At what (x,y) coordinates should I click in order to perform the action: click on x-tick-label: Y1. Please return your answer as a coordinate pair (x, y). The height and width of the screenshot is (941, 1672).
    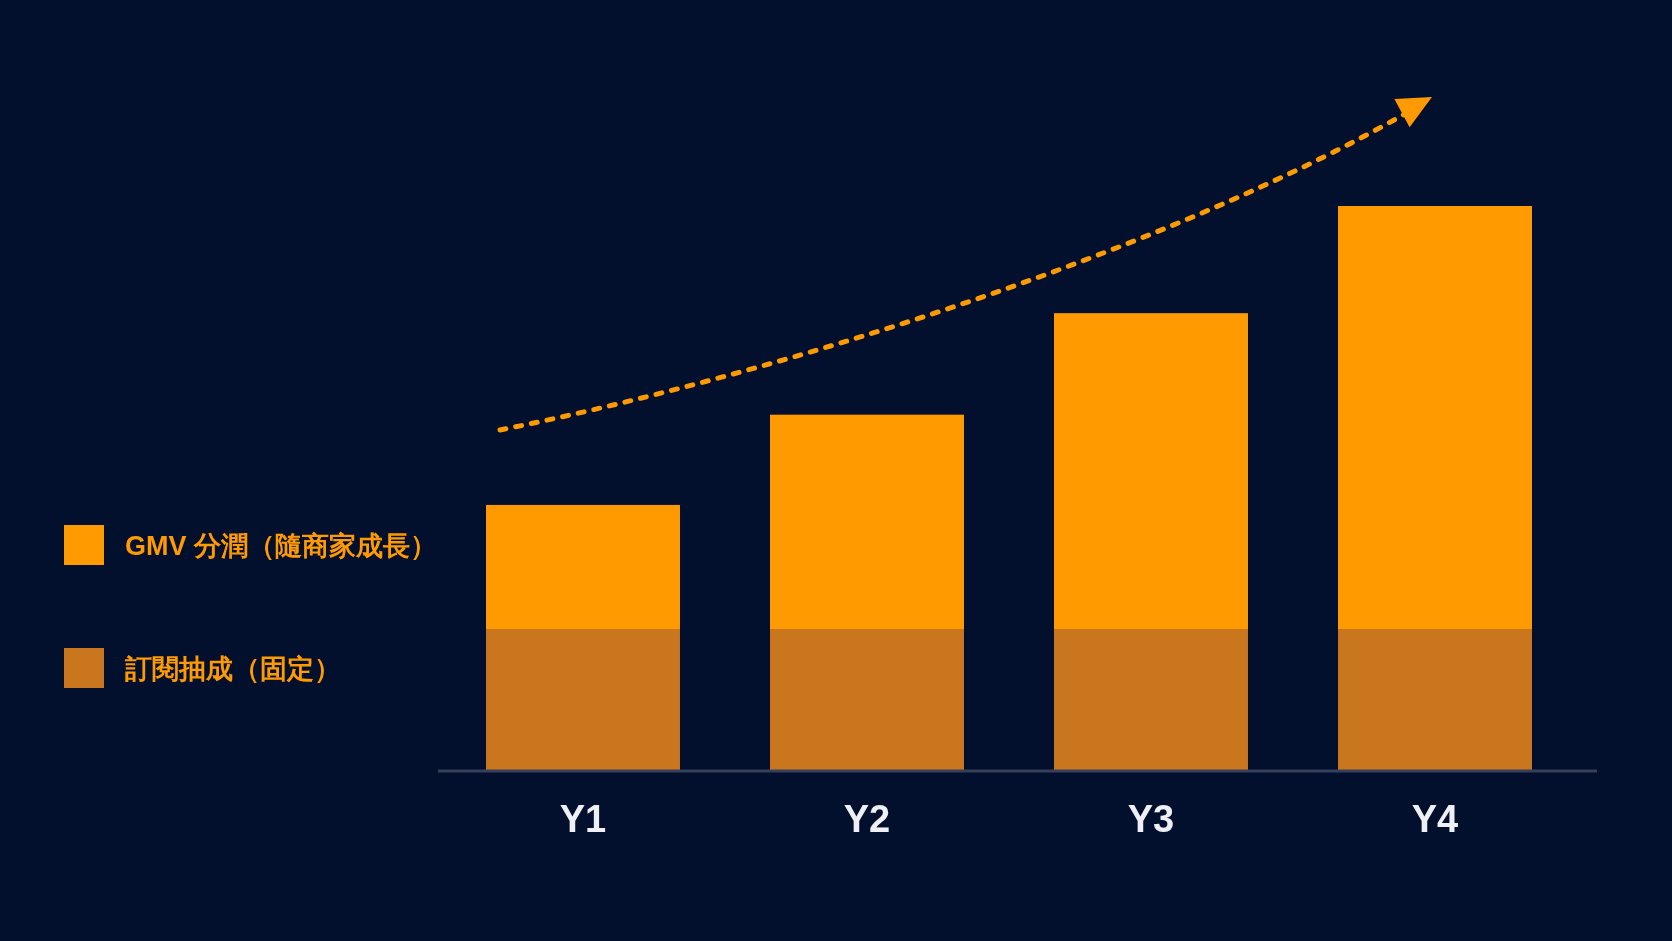
    Looking at the image, I should click on (583, 819).